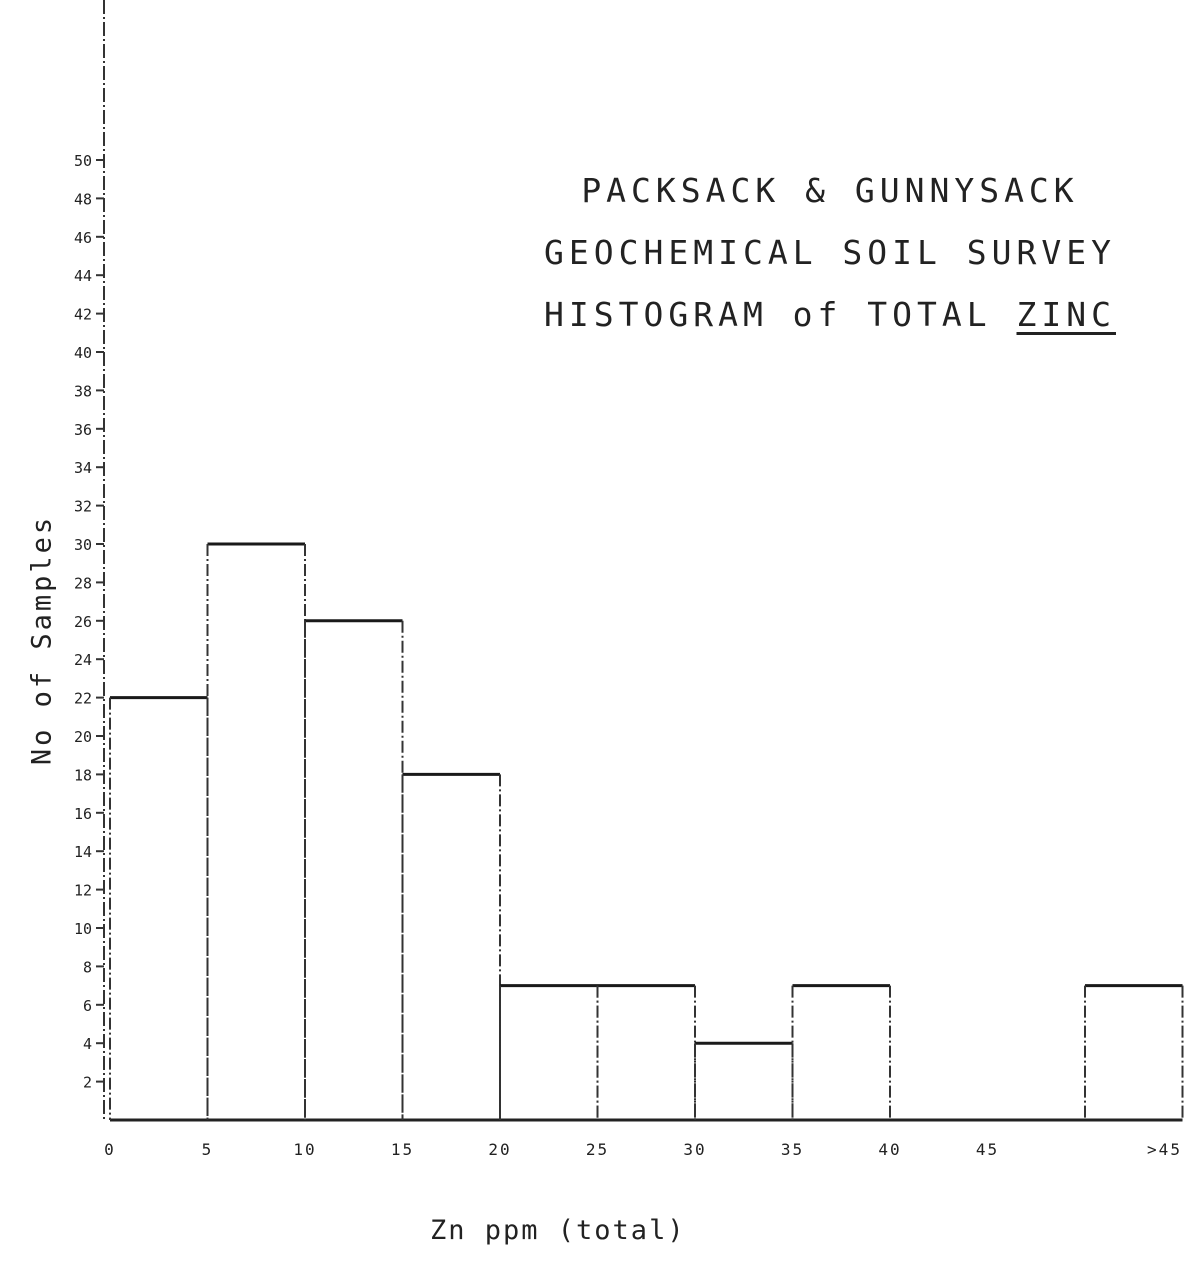 The image size is (1192, 1265). I want to click on y-tick-label-46: 46, so click(83, 238).